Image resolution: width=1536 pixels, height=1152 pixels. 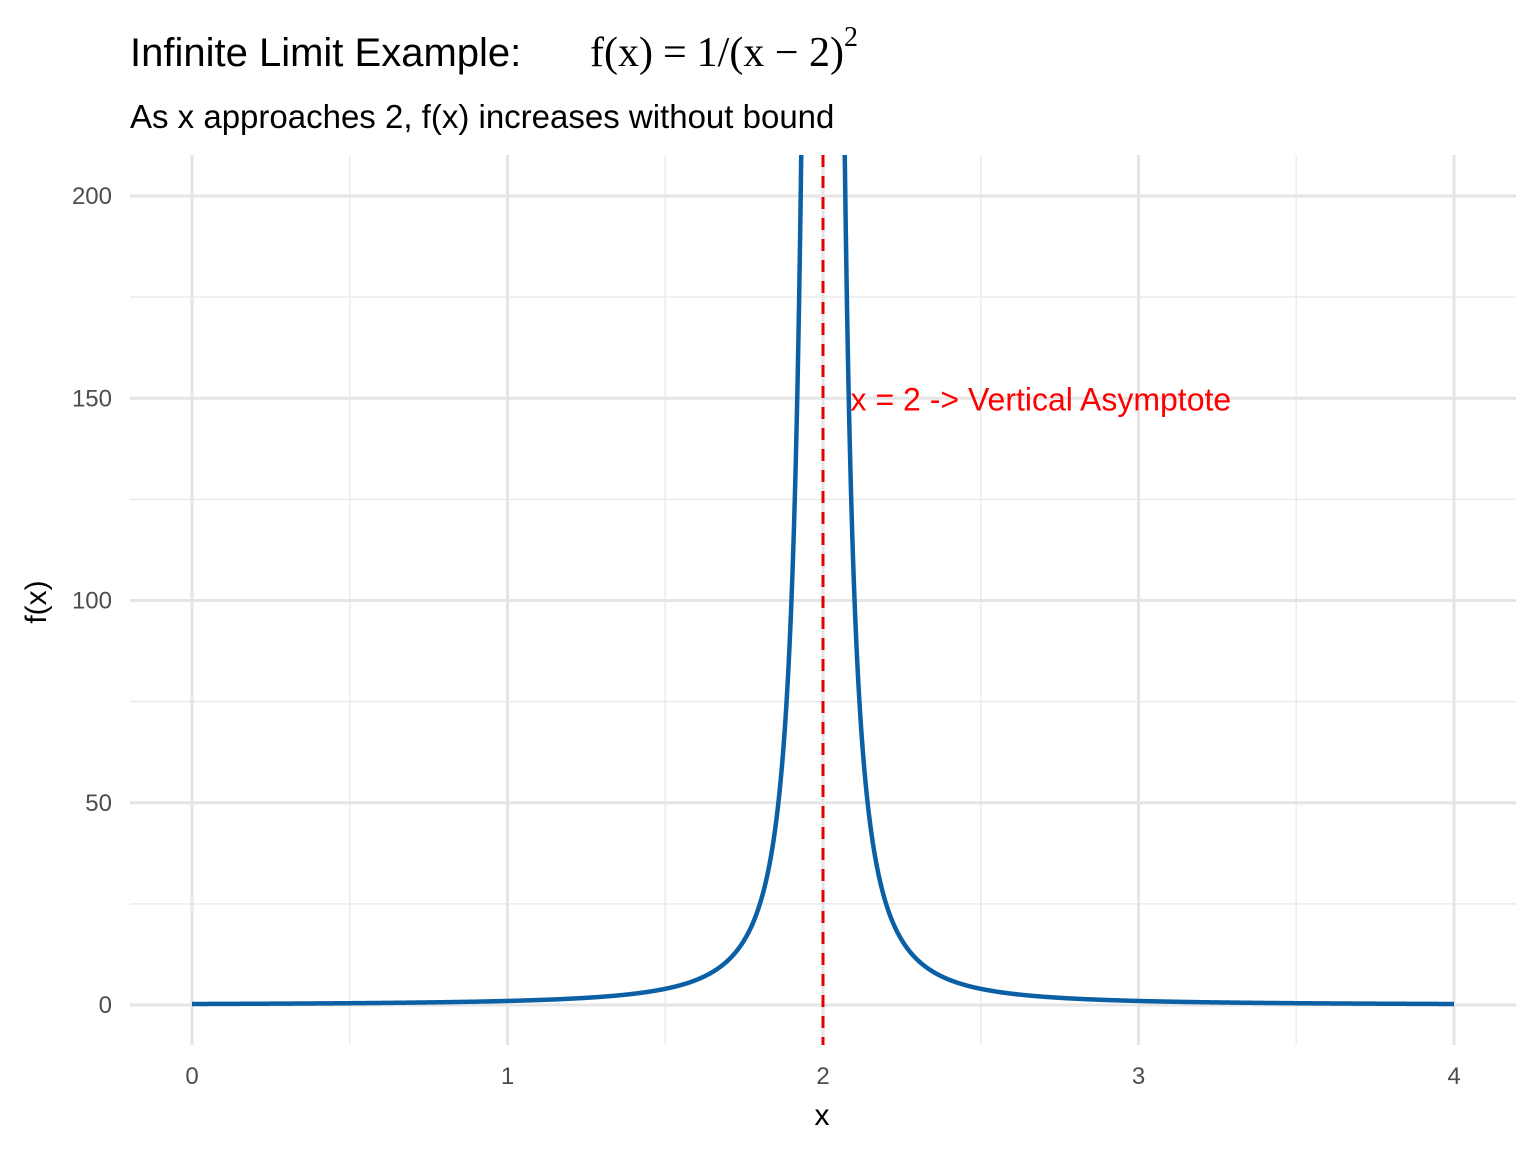 I want to click on y-tick-label: 100, so click(x=92, y=601).